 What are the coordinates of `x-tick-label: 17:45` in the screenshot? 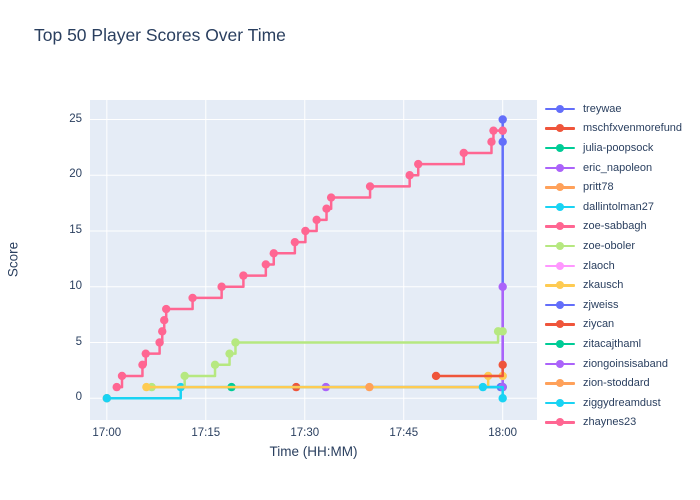 It's located at (404, 433).